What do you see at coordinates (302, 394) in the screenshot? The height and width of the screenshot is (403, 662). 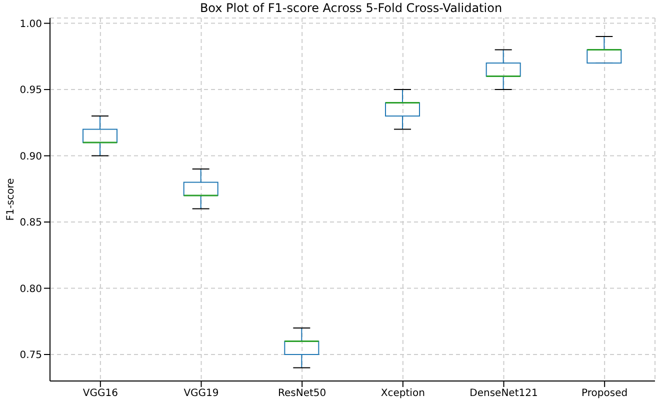 I see `x-tick-label: ResNet50` at bounding box center [302, 394].